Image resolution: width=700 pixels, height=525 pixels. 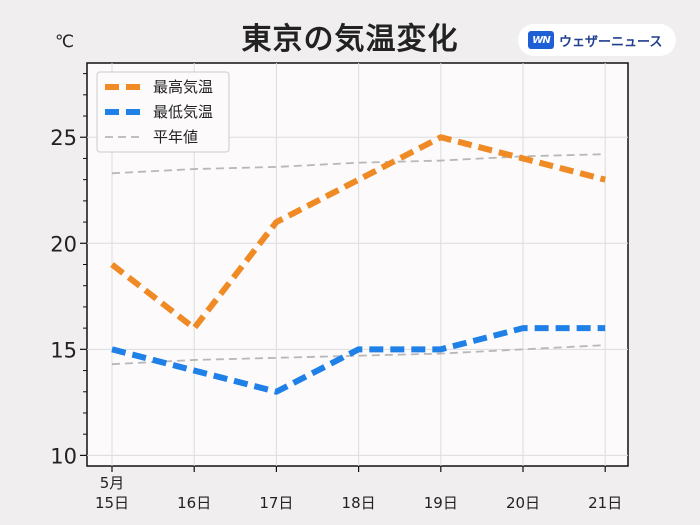 I want to click on legend-label-1: 最低気温, so click(x=183, y=112).